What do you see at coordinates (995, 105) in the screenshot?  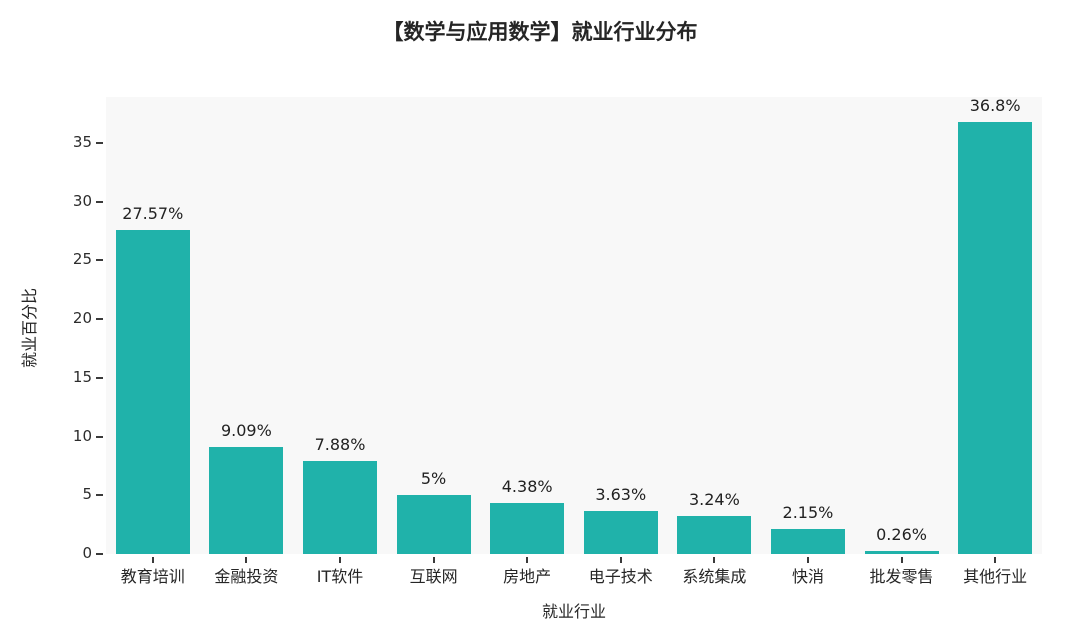 I see `bar-value-label: 36.8%` at bounding box center [995, 105].